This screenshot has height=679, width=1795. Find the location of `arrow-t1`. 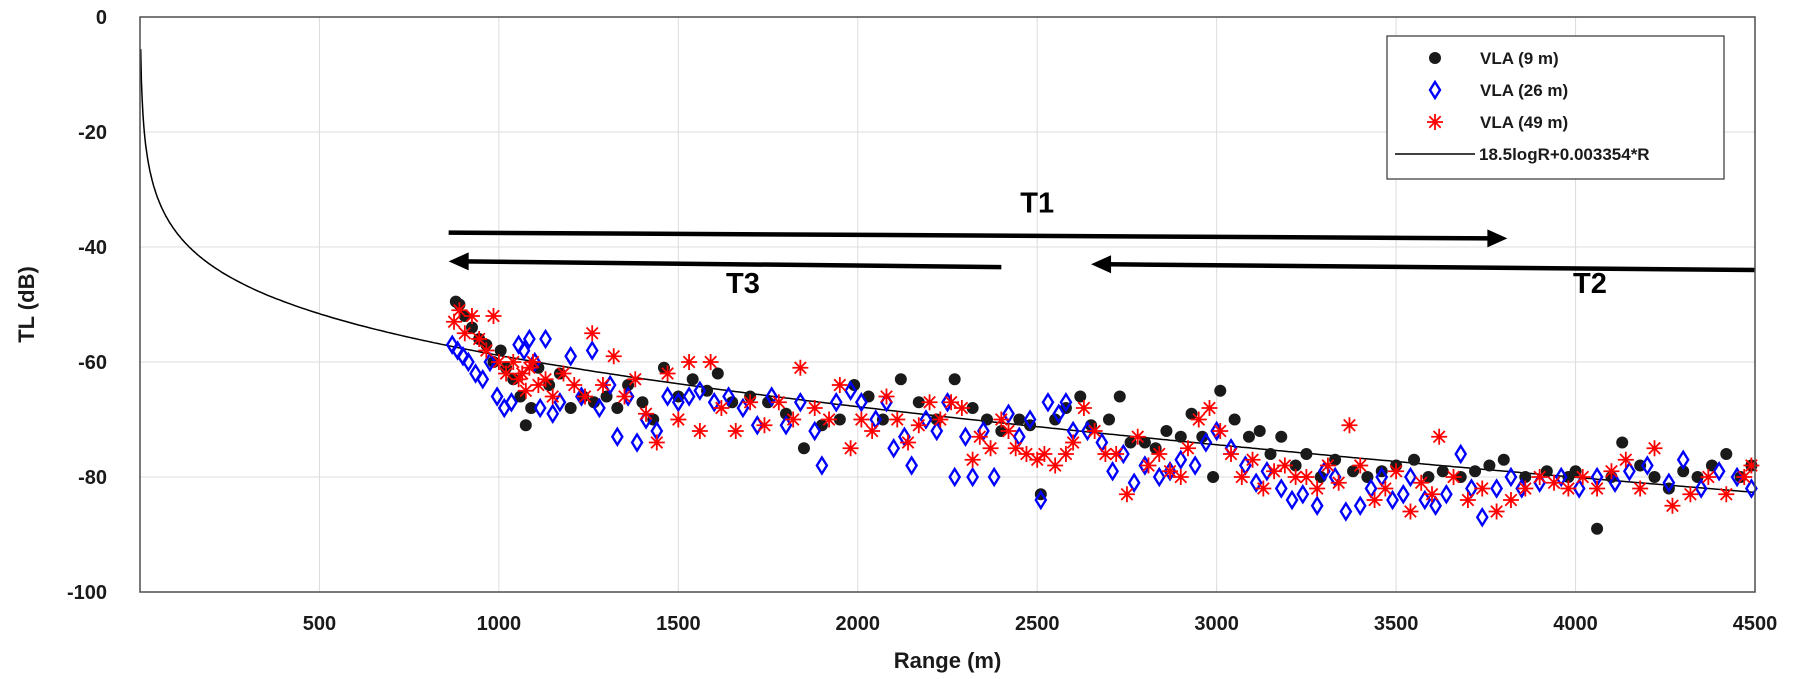

arrow-t1 is located at coordinates (970, 235).